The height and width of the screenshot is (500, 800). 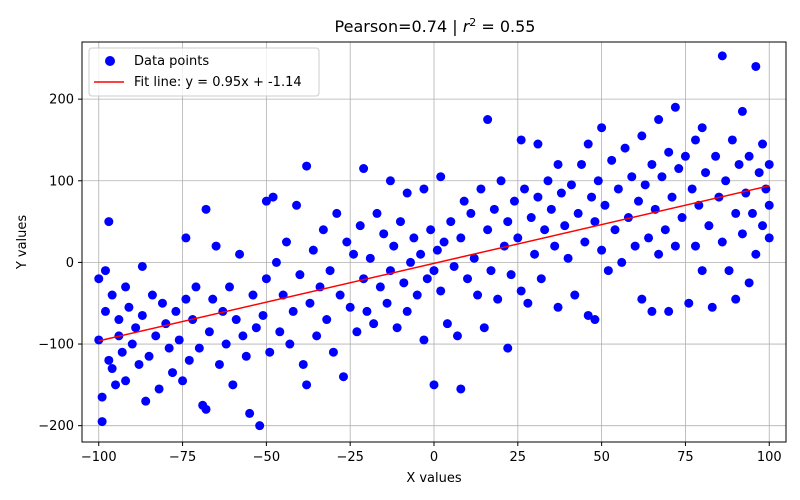 I want to click on x-tick-label: 100, so click(x=769, y=457).